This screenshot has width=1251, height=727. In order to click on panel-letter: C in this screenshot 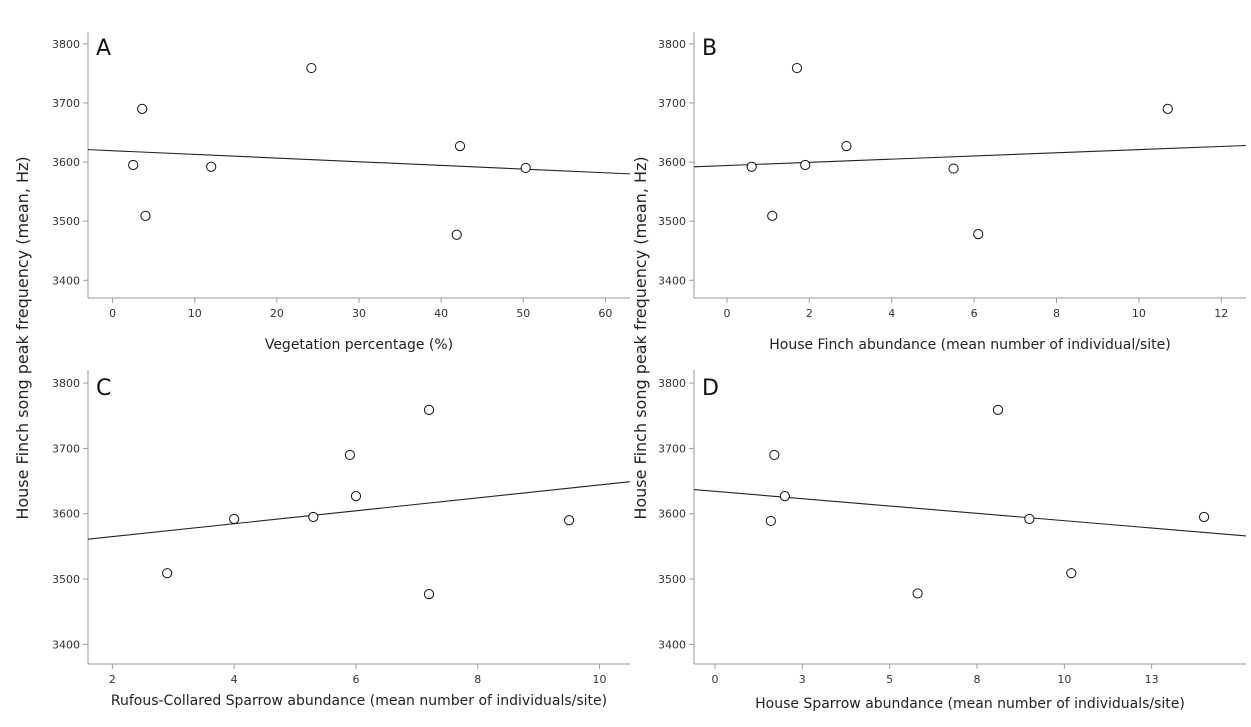, I will do `click(103, 388)`.